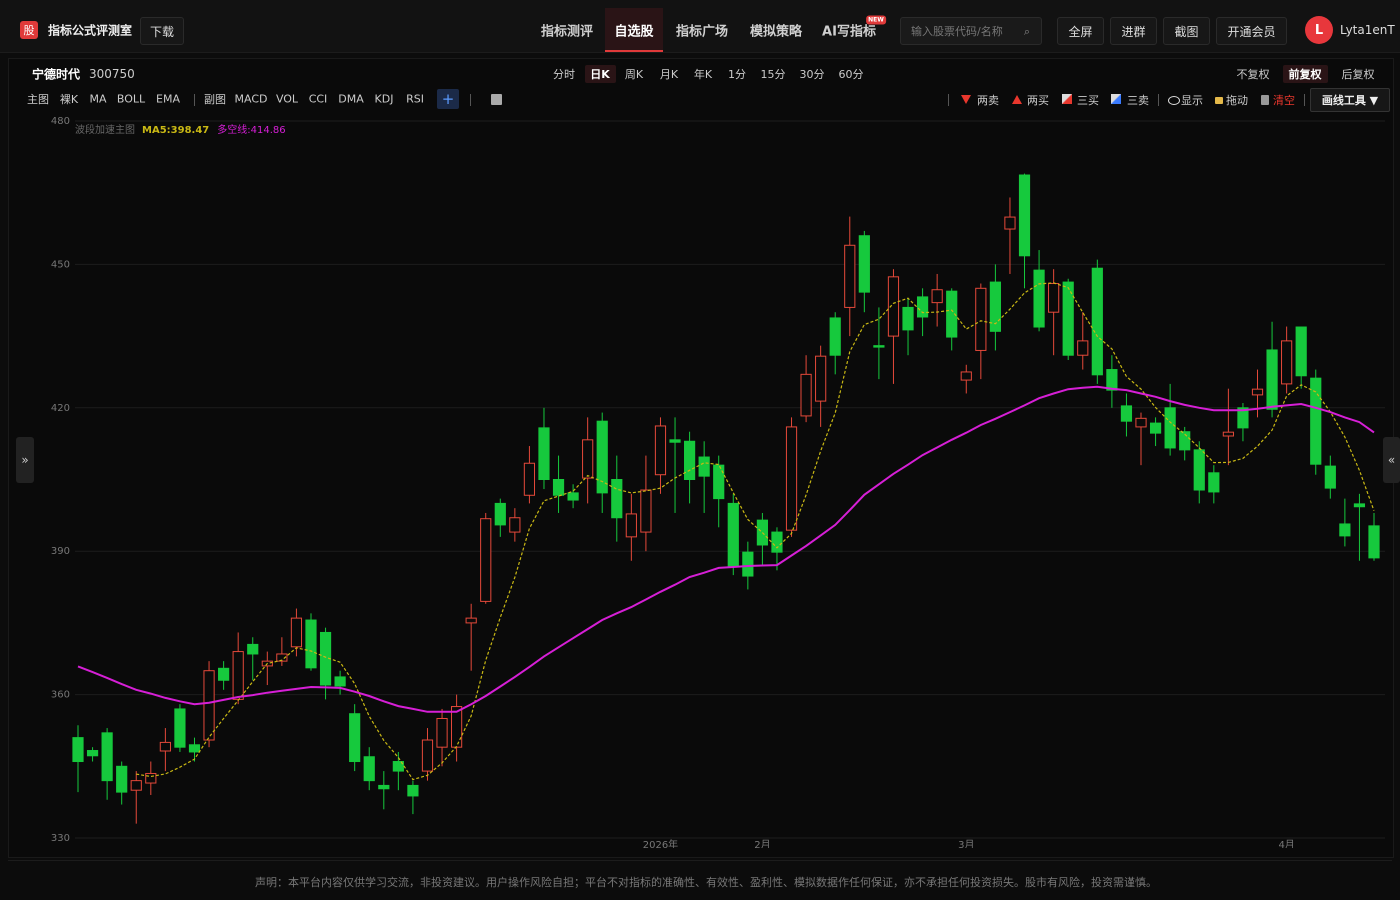 The width and height of the screenshot is (1400, 900). What do you see at coordinates (105, 129) in the screenshot?
I see `indicator-label: 波段加速主图` at bounding box center [105, 129].